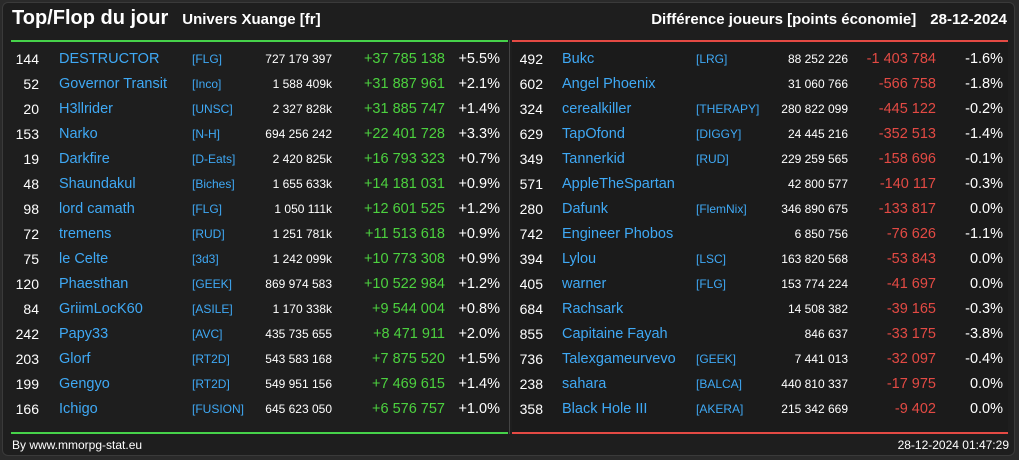  I want to click on guild-tag-link: [AKERA], so click(720, 409).